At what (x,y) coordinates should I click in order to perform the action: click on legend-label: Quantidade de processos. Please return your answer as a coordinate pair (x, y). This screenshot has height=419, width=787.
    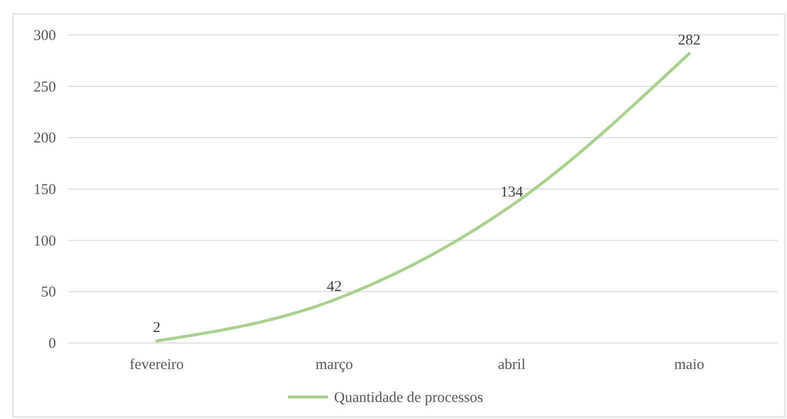
    Looking at the image, I should click on (409, 398).